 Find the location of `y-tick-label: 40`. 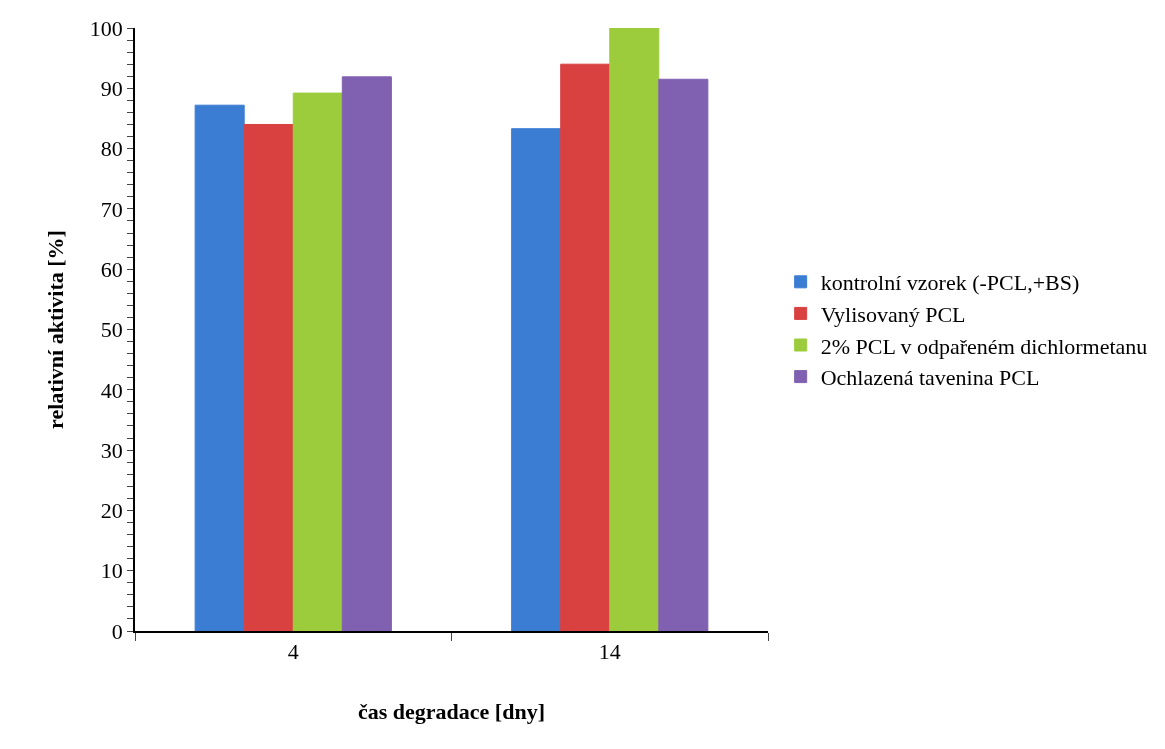

y-tick-label: 40 is located at coordinates (111, 390).